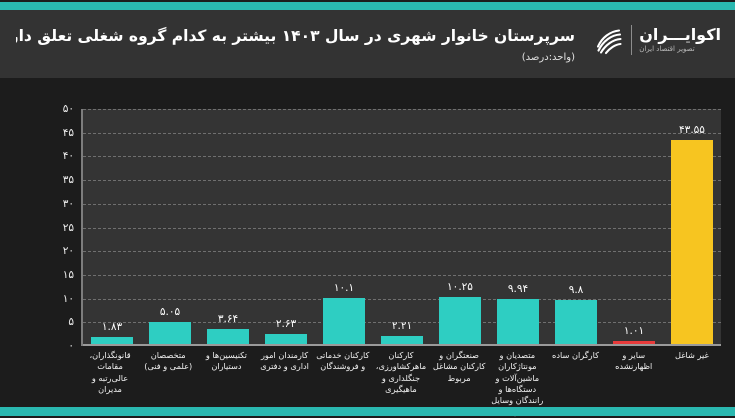 Image resolution: width=735 pixels, height=418 pixels. I want to click on y-axis-tick: ۰, so click(71, 346).